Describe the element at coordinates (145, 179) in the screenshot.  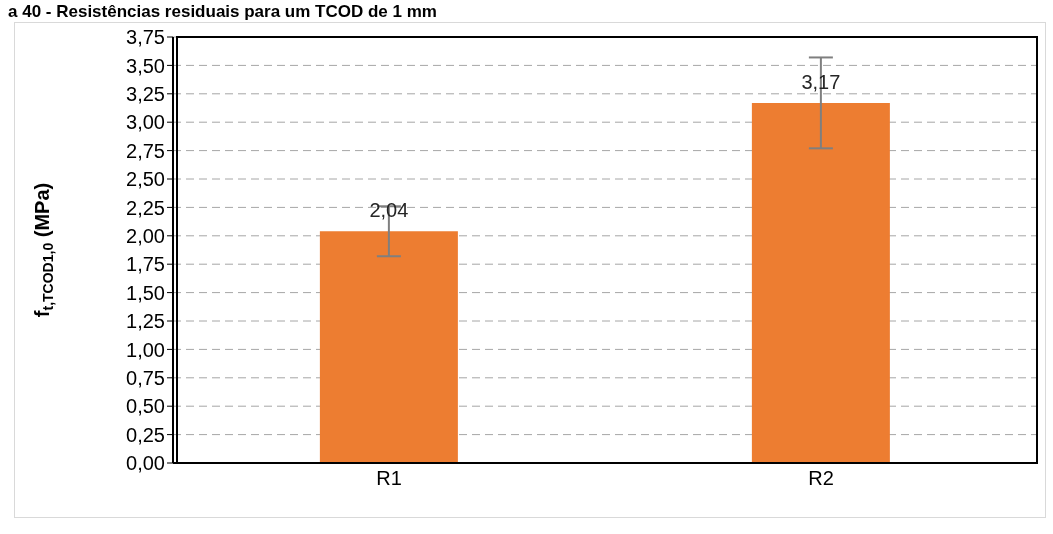
I see `y-tick-label: 2,50` at that location.